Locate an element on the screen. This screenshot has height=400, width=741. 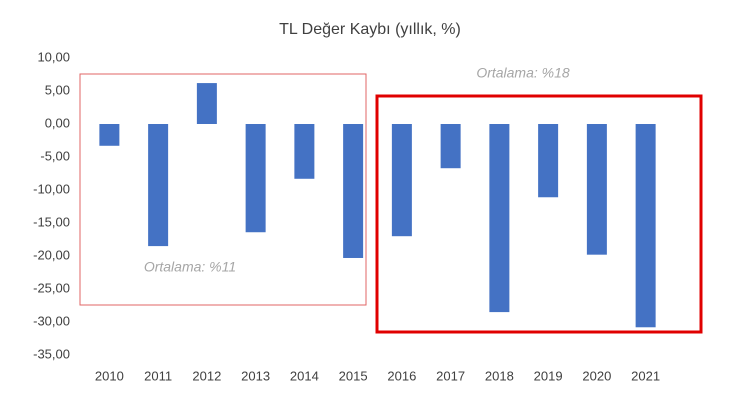
y-tick-label: -5,00 is located at coordinates (55, 155).